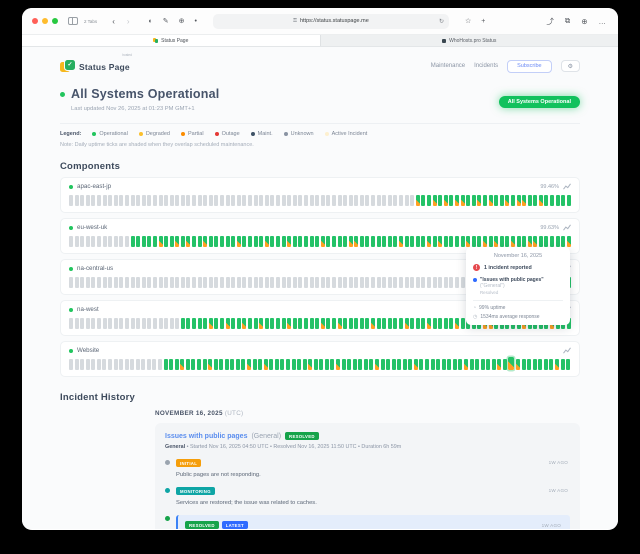 The image size is (640, 554). What do you see at coordinates (181, 21) in the screenshot?
I see `extensions-icon: ⊕` at bounding box center [181, 21].